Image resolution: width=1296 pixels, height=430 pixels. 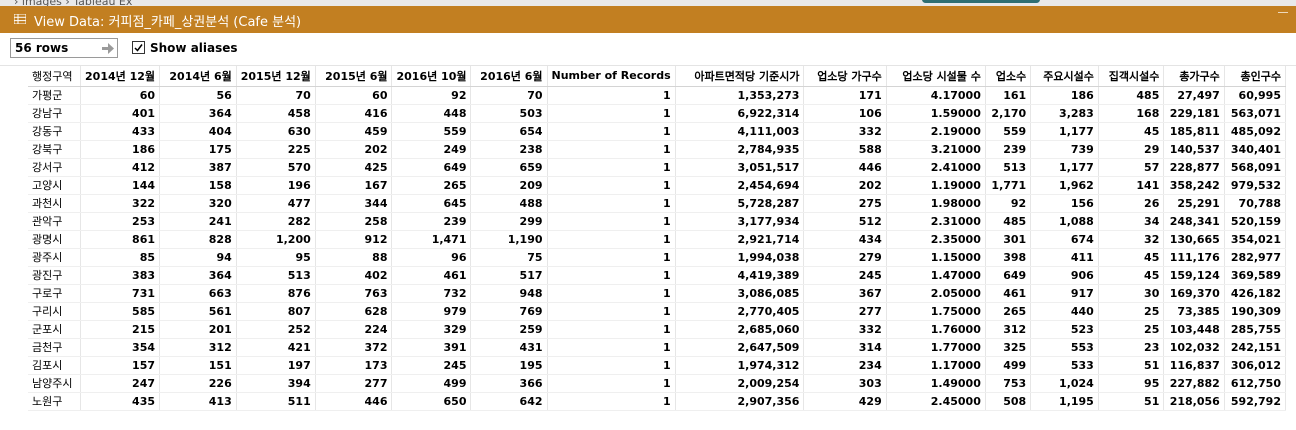 I want to click on table-cell: 1.47000, so click(x=936, y=275).